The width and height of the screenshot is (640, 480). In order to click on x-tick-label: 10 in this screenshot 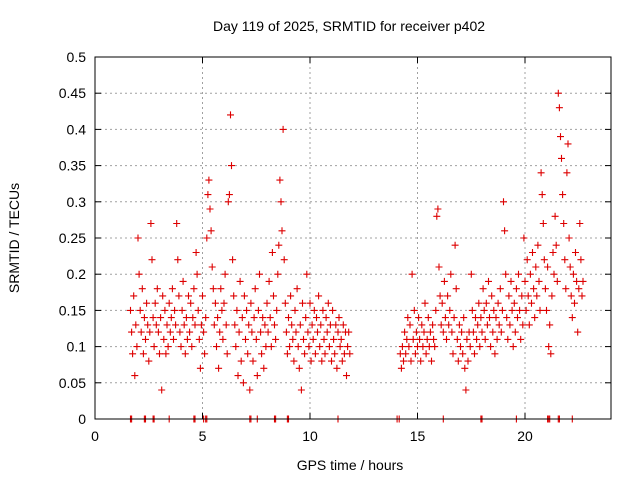, I will do `click(310, 436)`.